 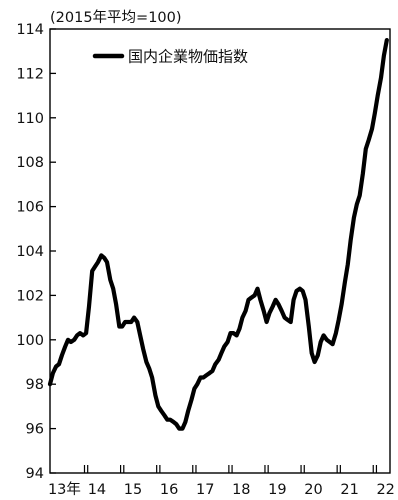 I want to click on x-axis: 13年 14 15 16 17 18 19 20 21 22, so click(x=221, y=481).